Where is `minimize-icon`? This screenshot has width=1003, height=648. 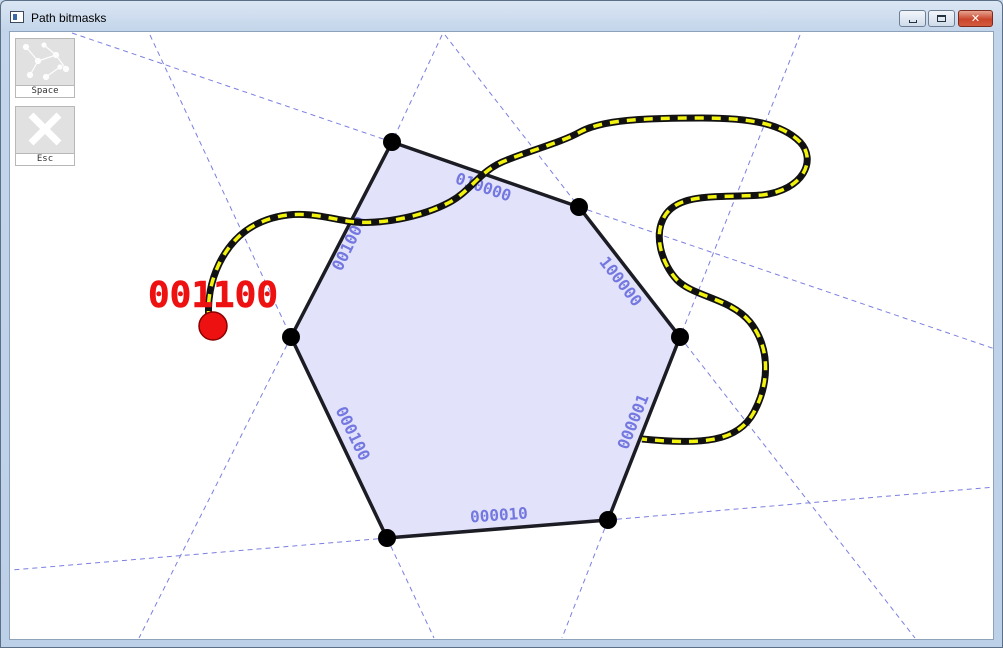
minimize-icon is located at coordinates (912, 21).